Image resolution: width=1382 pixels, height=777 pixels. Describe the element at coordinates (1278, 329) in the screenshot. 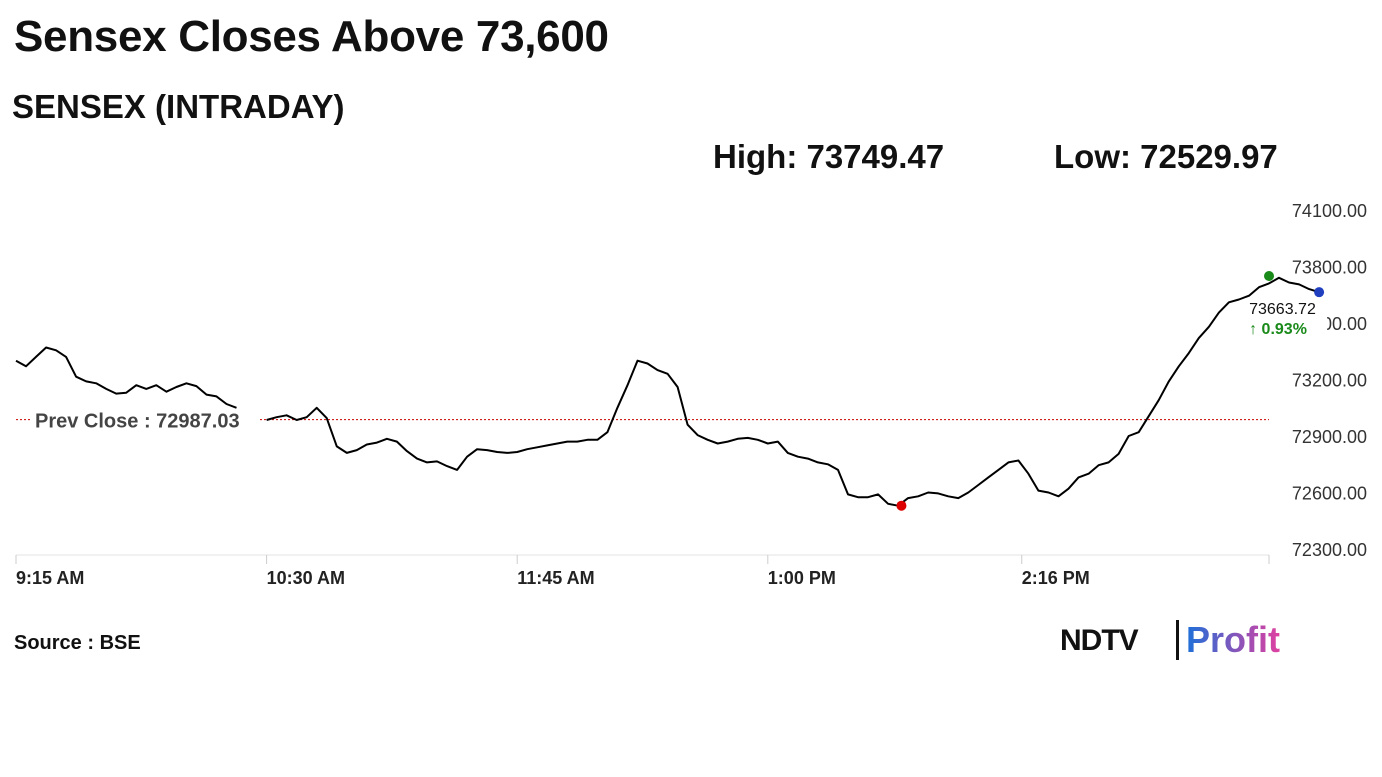

I see `change-percent-label: ↑ 0.93%` at that location.